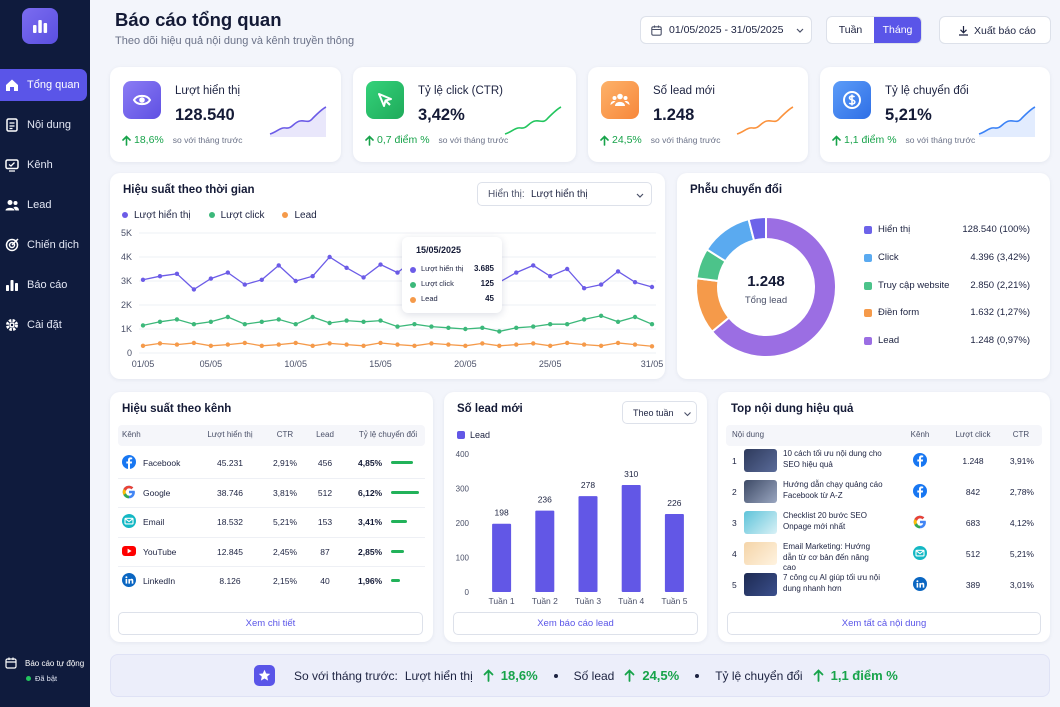  Describe the element at coordinates (726, 30) in the screenshot. I see `date-picker: 01/05/2025 - 31/05/2025` at that location.